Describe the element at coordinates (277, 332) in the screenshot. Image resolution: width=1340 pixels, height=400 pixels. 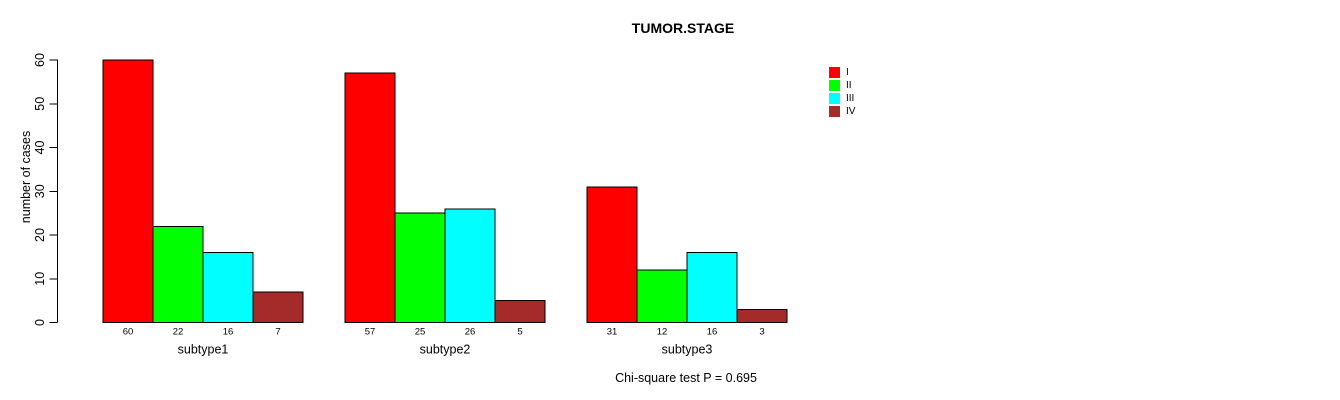
I see `bar-value-label: 7` at that location.